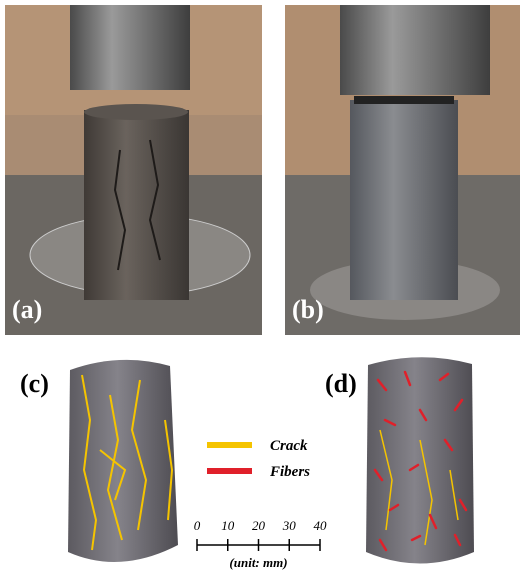 The height and width of the screenshot is (574, 525). I want to click on scale-tick-label: 10, so click(228, 525).